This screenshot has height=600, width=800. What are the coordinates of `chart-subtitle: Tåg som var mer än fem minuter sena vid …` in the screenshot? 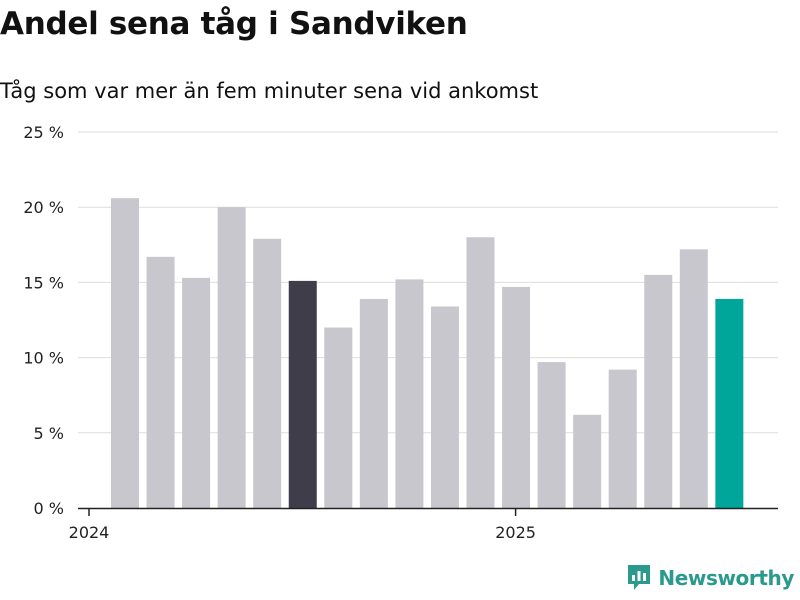 It's located at (269, 91).